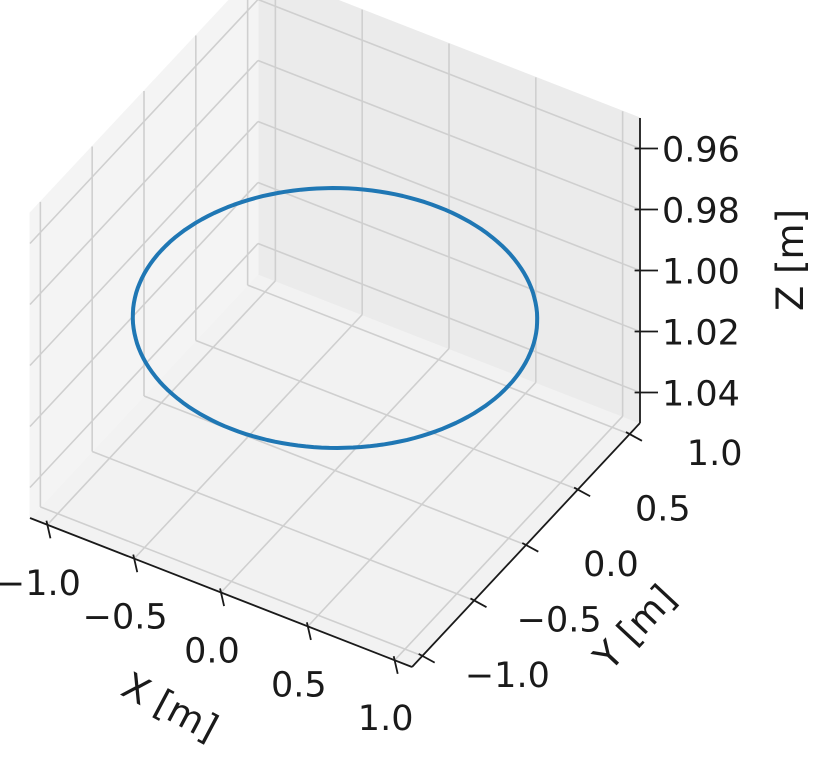 This screenshot has width=830, height=770. What do you see at coordinates (40, 584) in the screenshot?
I see `x-tick-label: −1.0` at bounding box center [40, 584].